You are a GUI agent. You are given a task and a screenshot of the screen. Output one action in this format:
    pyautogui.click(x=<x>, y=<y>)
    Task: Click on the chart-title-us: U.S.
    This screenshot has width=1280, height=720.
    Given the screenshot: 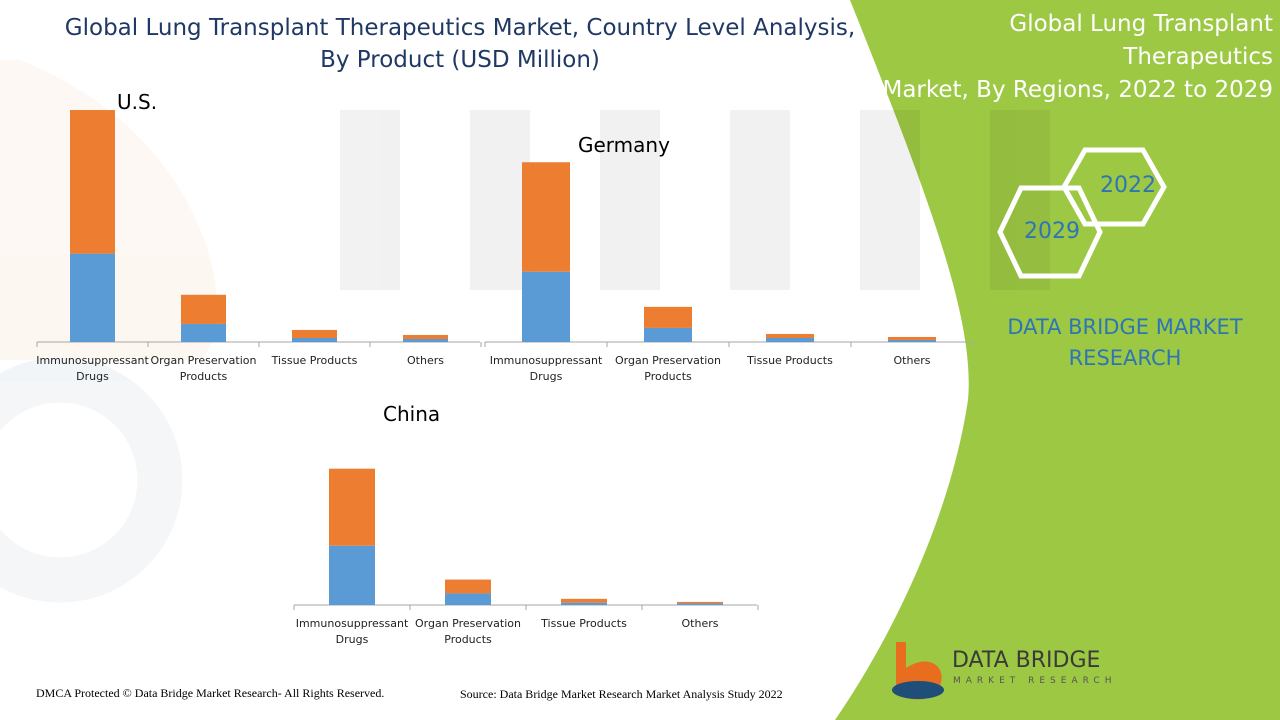 What is the action you would take?
    pyautogui.click(x=137, y=102)
    